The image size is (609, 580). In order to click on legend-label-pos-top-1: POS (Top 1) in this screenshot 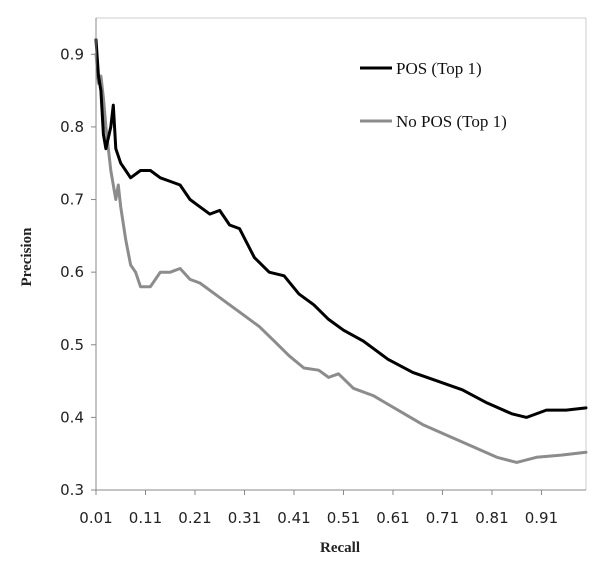, I will do `click(439, 68)`.